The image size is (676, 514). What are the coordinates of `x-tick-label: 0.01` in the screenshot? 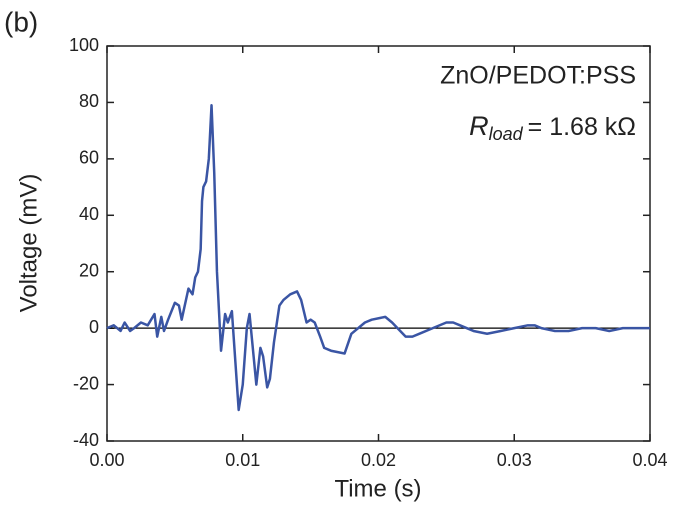 It's located at (242, 460).